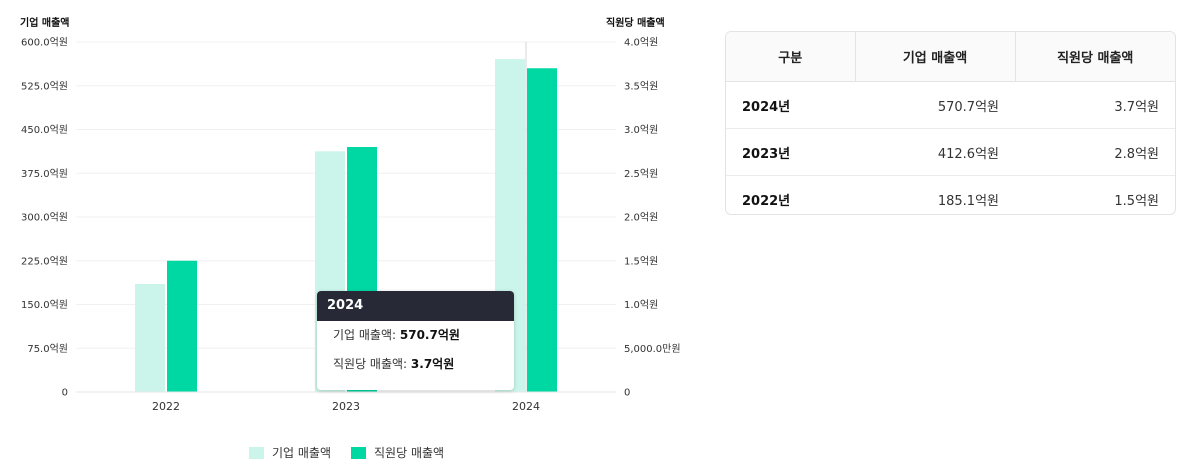 Image resolution: width=1188 pixels, height=475 pixels. I want to click on row-revenue-per-employee: 1.5억원, so click(1136, 201).